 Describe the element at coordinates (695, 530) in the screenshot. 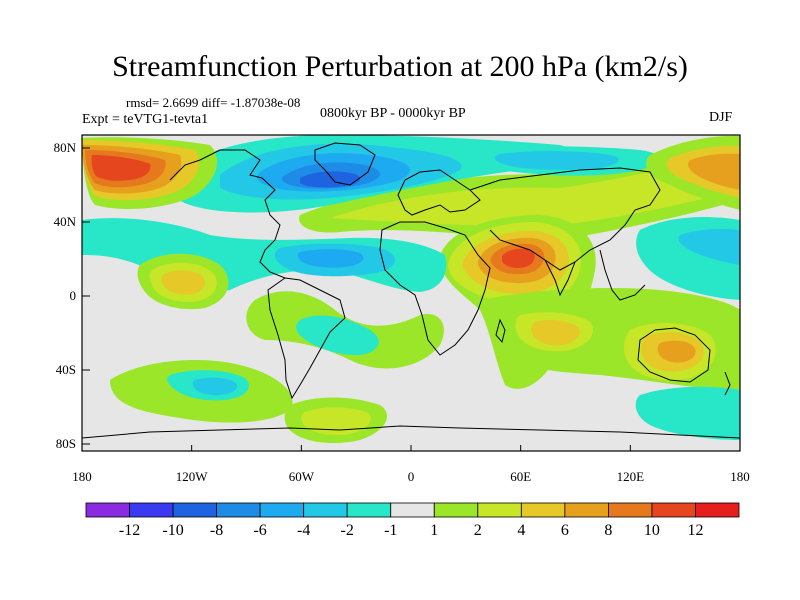

I see `colorbar-label: 12` at that location.